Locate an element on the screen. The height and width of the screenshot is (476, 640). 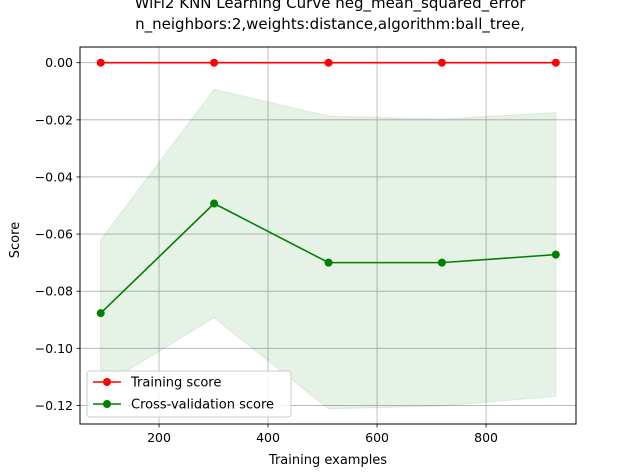
y-tick-label: −0.12 is located at coordinates (54, 405).